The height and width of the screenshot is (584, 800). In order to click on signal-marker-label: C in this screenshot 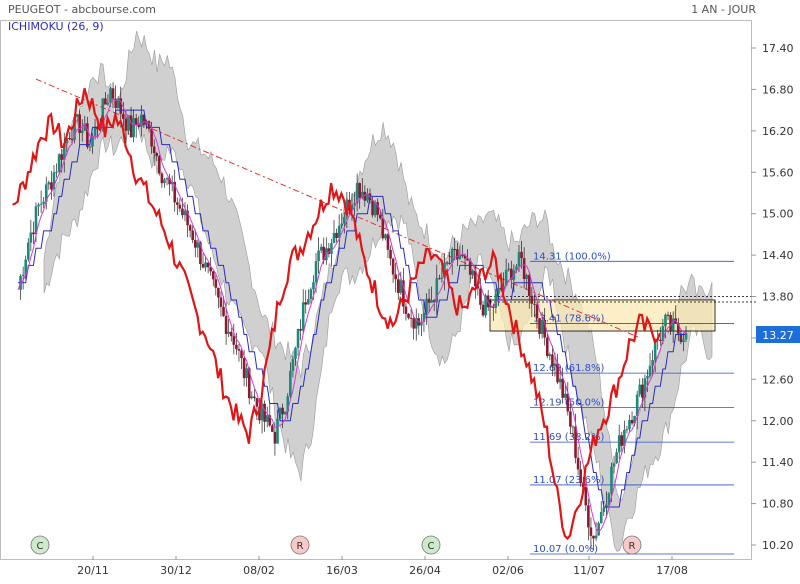, I will do `click(431, 546)`.